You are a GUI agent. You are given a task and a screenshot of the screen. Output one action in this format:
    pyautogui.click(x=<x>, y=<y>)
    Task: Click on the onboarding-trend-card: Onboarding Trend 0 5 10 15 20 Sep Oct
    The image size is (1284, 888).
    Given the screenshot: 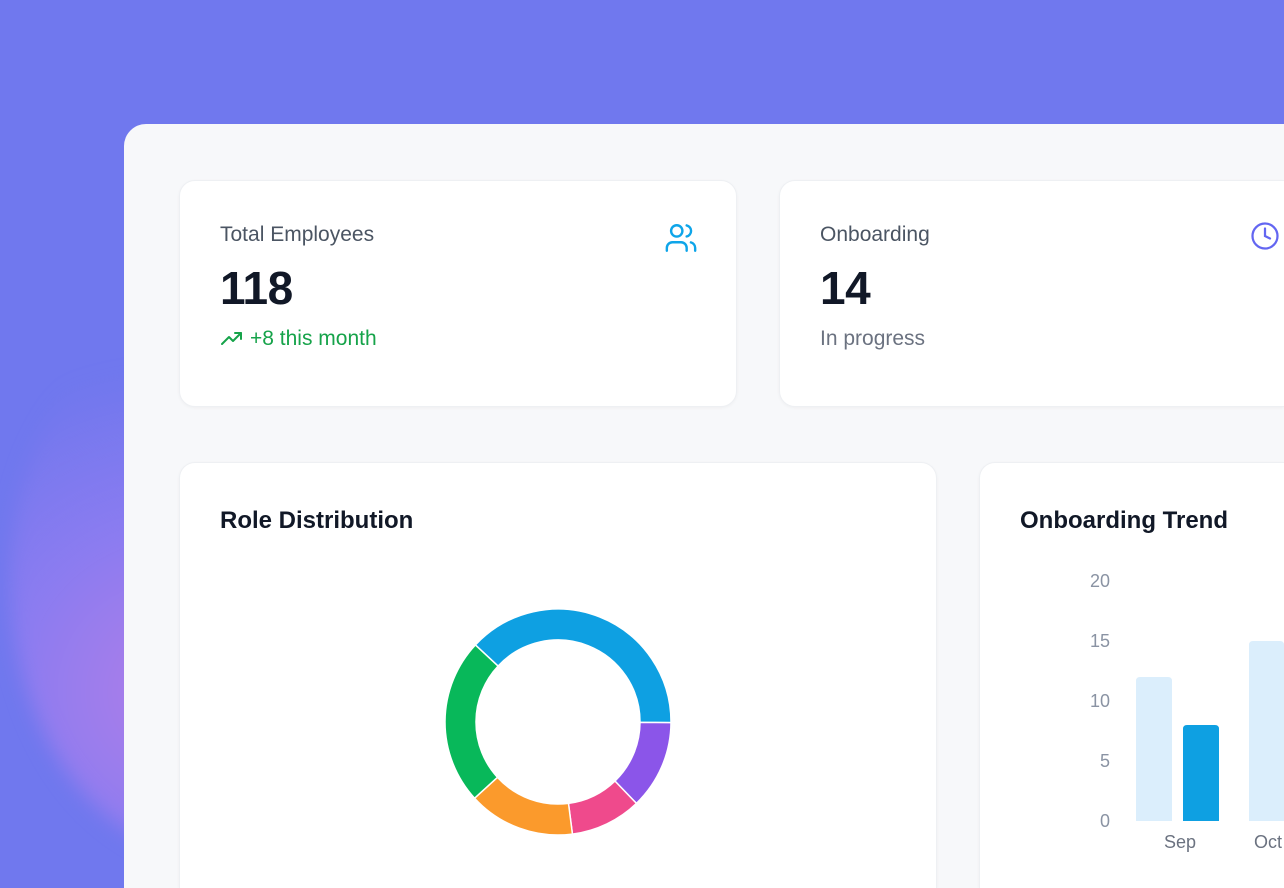 What is the action you would take?
    pyautogui.click(x=1131, y=675)
    